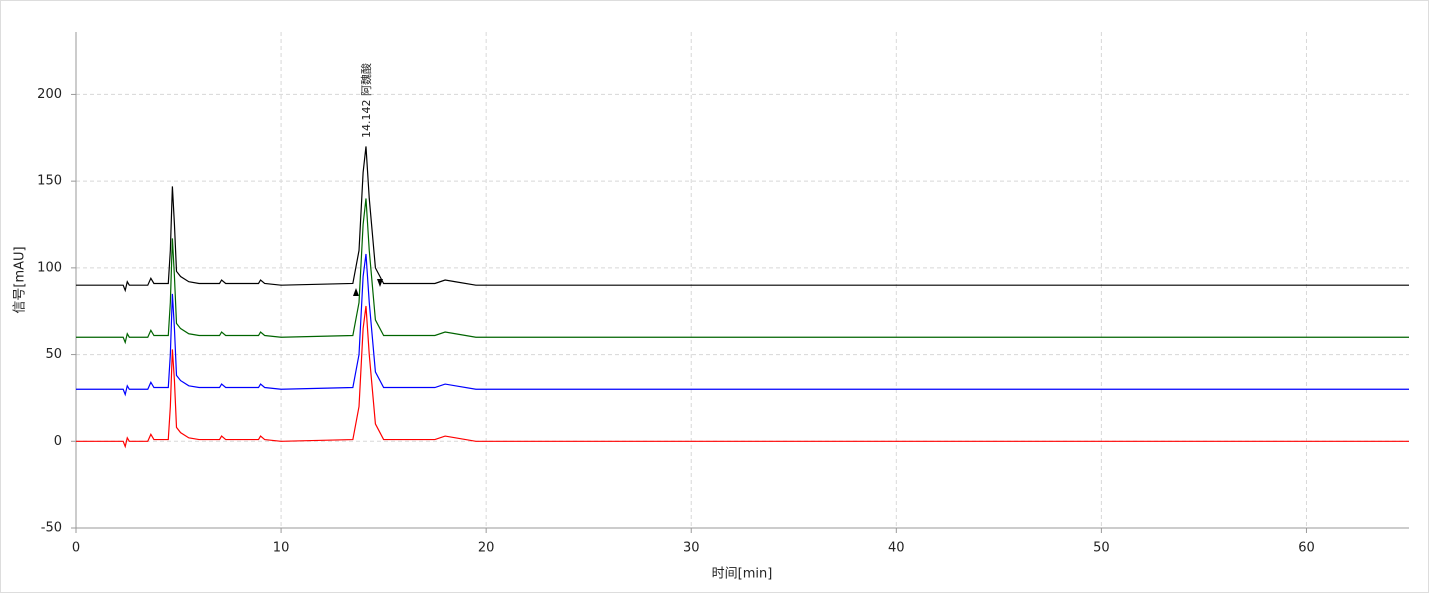 The image size is (1429, 593). Describe the element at coordinates (49, 267) in the screenshot. I see `y-tick-label: 100` at that location.